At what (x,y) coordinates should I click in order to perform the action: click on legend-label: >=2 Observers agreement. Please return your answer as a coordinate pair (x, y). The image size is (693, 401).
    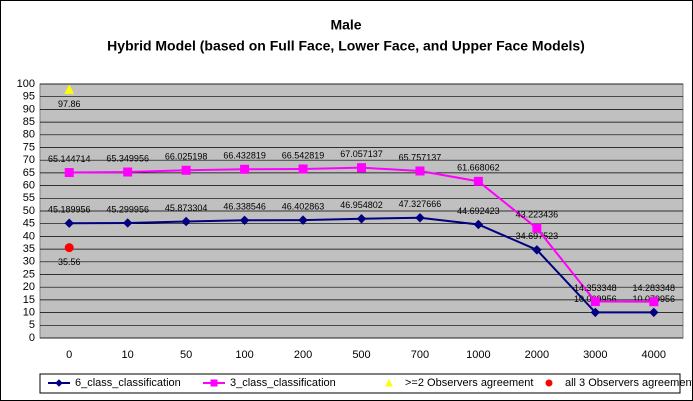
    Looking at the image, I should click on (469, 383).